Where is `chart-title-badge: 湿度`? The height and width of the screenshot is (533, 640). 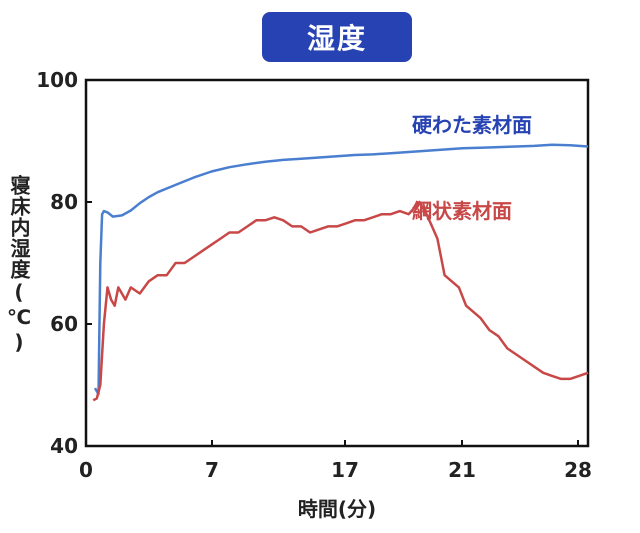 chart-title-badge: 湿度 is located at coordinates (337, 37).